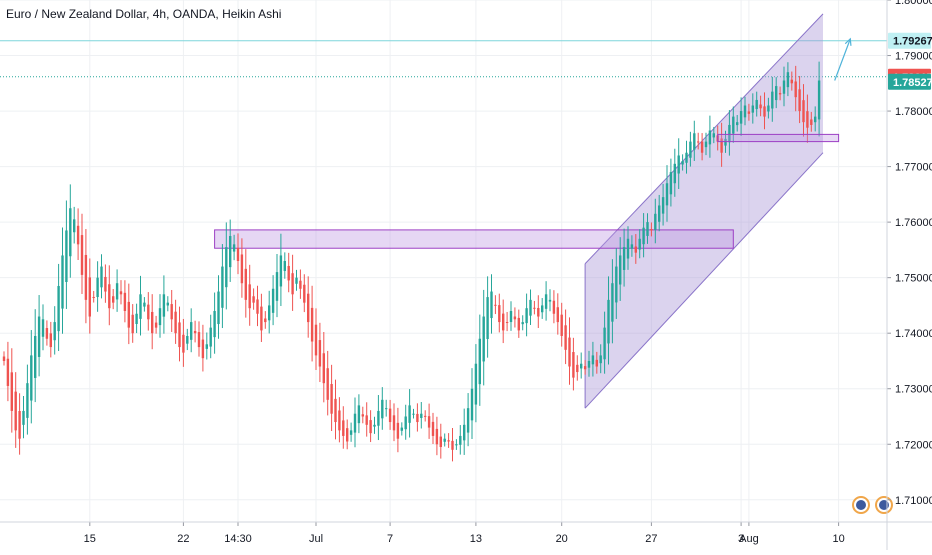  I want to click on price-badge-bg, so click(909, 40).